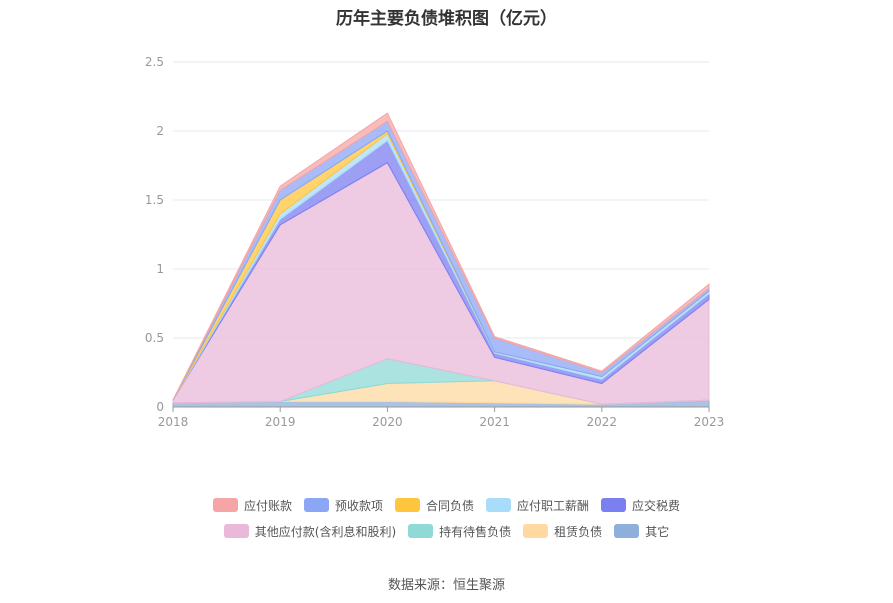  Describe the element at coordinates (602, 422) in the screenshot. I see `x-tick-label: 2022` at that location.